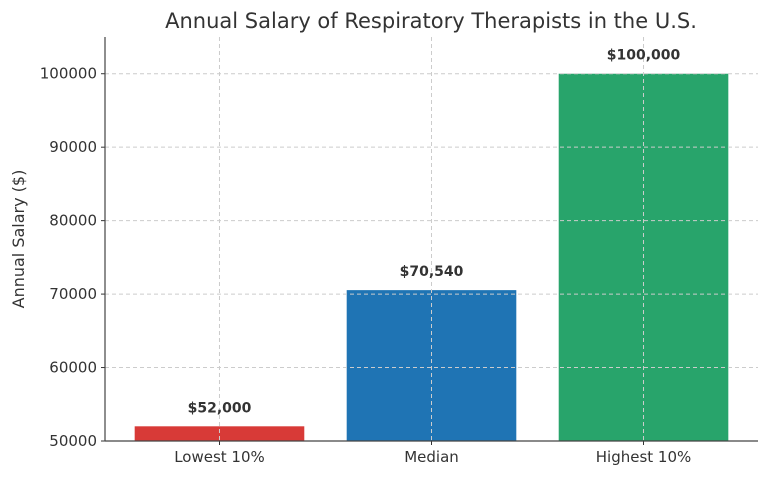 This screenshot has height=479, width=768. Describe the element at coordinates (431, 457) in the screenshot. I see `x-tick-label: Median` at that location.